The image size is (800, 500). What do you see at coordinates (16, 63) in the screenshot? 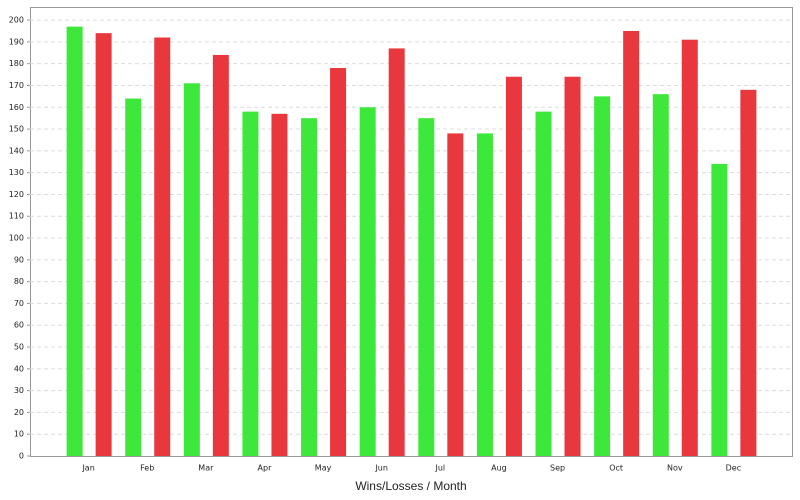
I see `y-tick-label: 180` at bounding box center [16, 63].